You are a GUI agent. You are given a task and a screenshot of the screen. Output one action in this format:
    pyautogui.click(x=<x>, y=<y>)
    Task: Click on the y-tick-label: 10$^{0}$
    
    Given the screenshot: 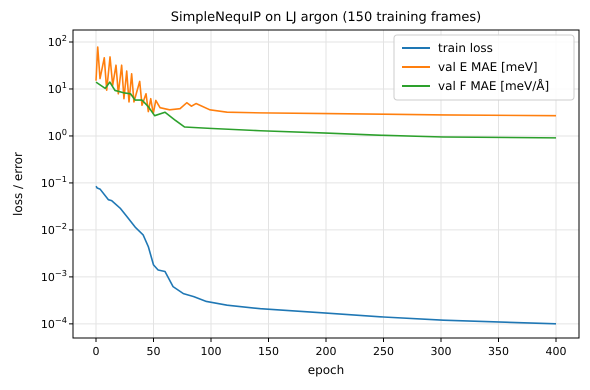 What is the action you would take?
    pyautogui.click(x=57, y=134)
    